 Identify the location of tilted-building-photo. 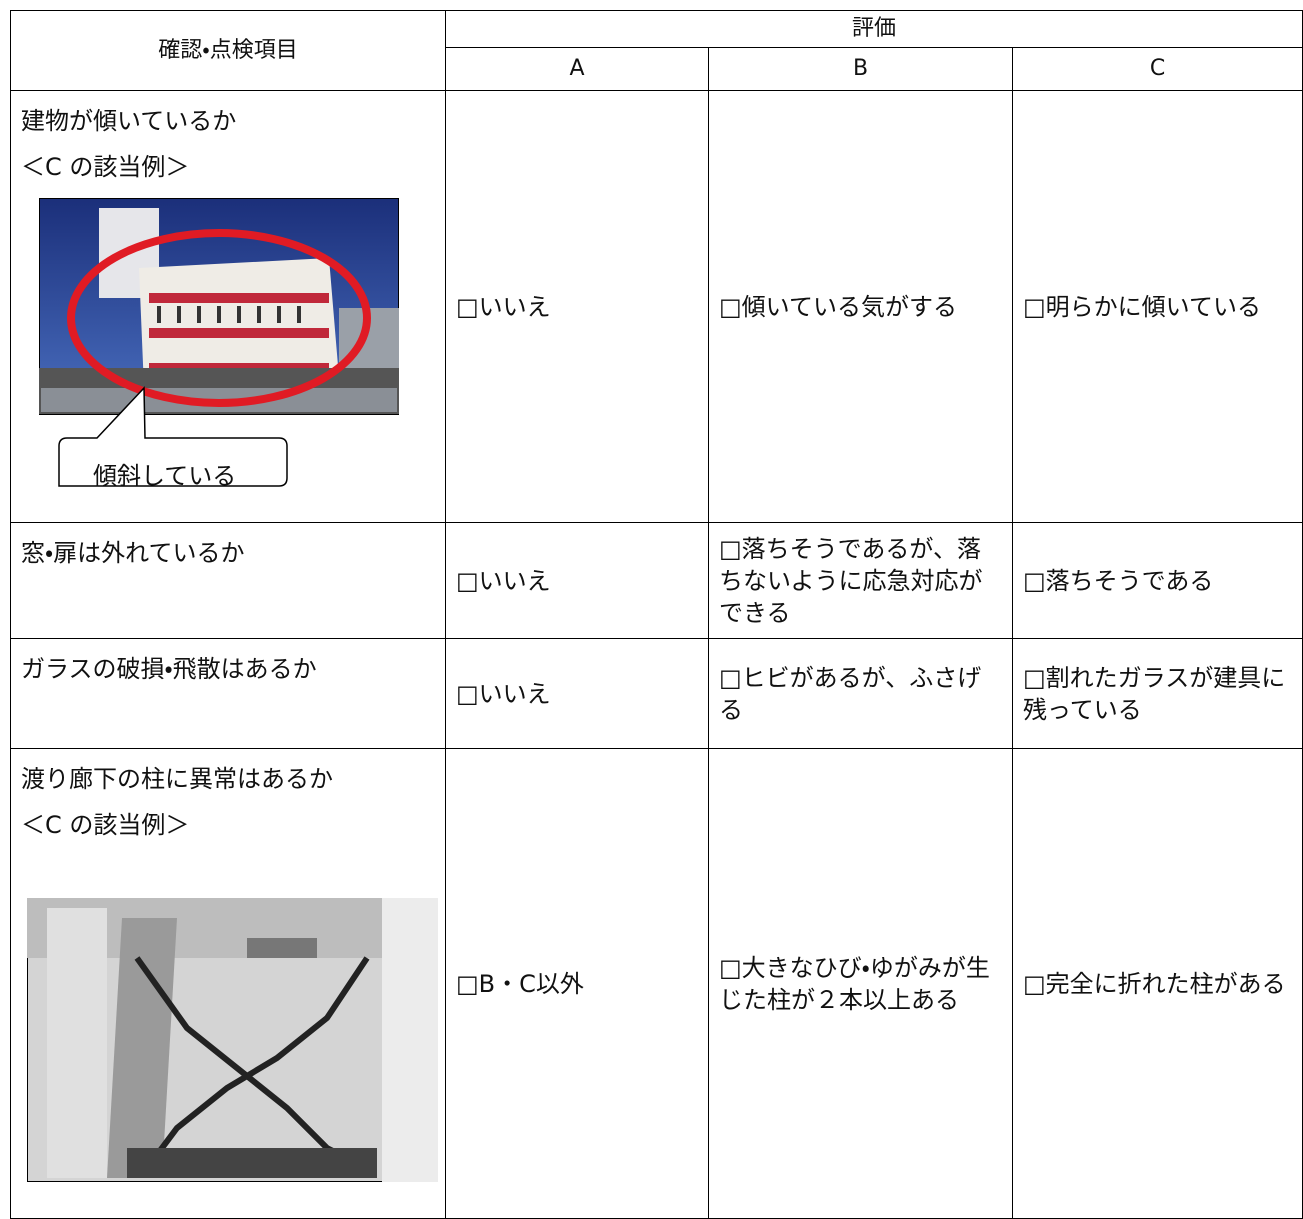
(219, 342).